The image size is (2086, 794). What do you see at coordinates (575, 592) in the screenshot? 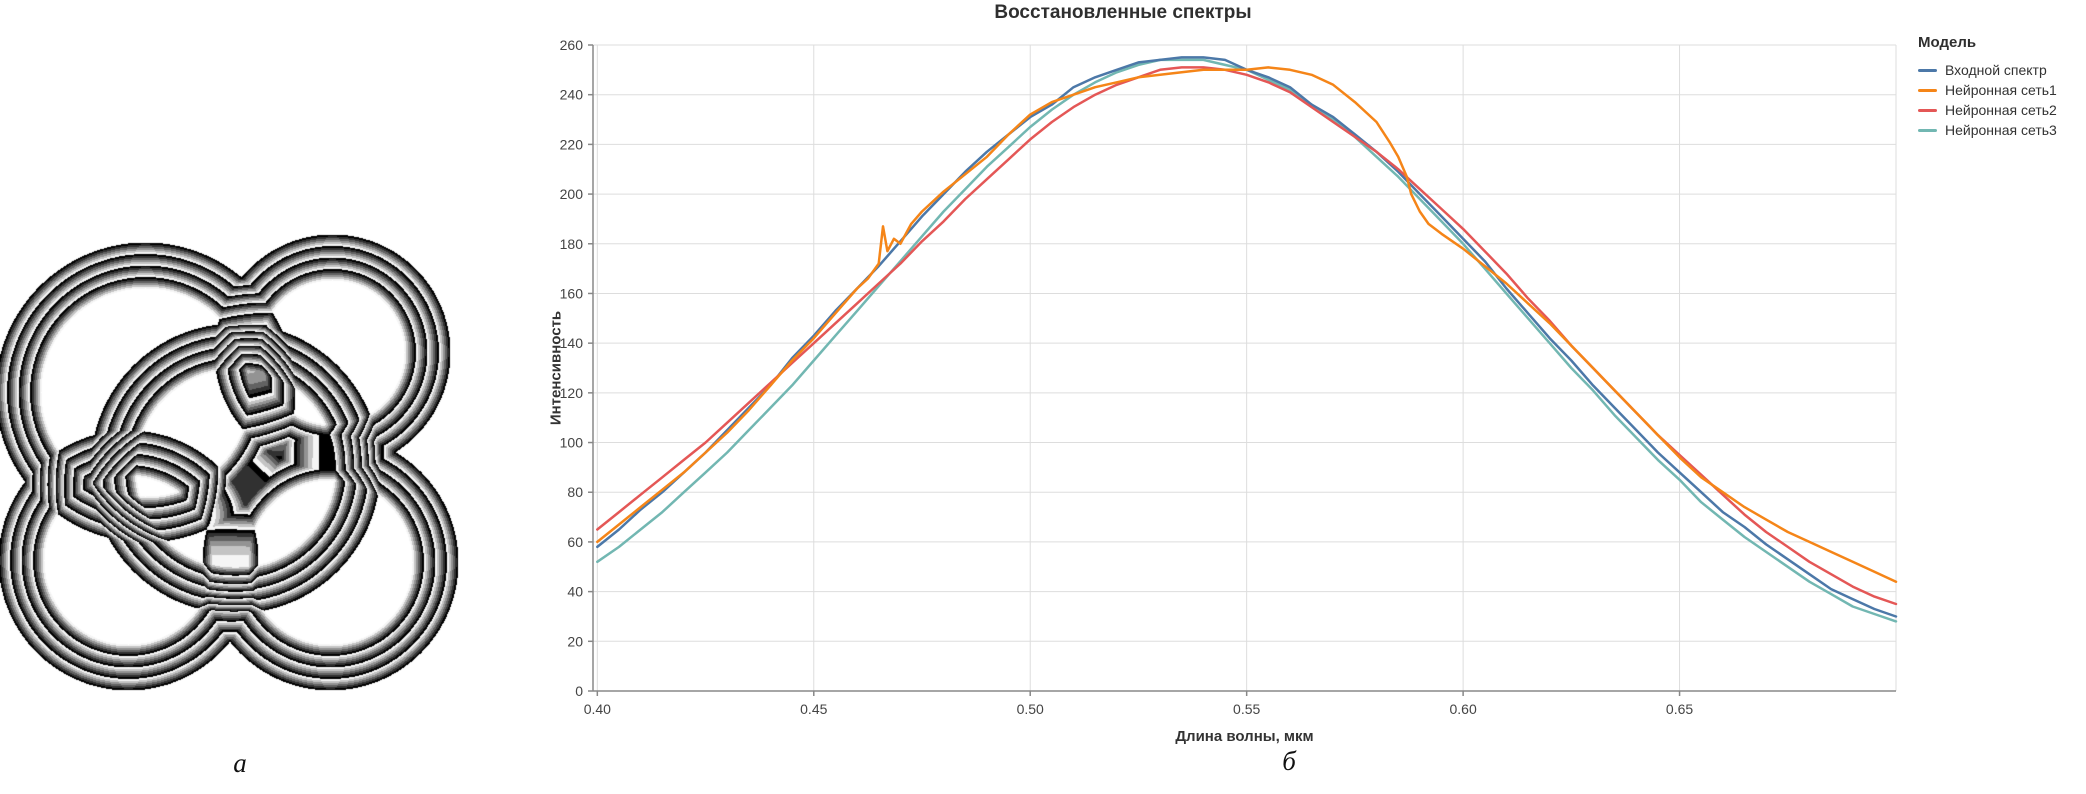
I see `y-tick-label: 40` at bounding box center [575, 592].